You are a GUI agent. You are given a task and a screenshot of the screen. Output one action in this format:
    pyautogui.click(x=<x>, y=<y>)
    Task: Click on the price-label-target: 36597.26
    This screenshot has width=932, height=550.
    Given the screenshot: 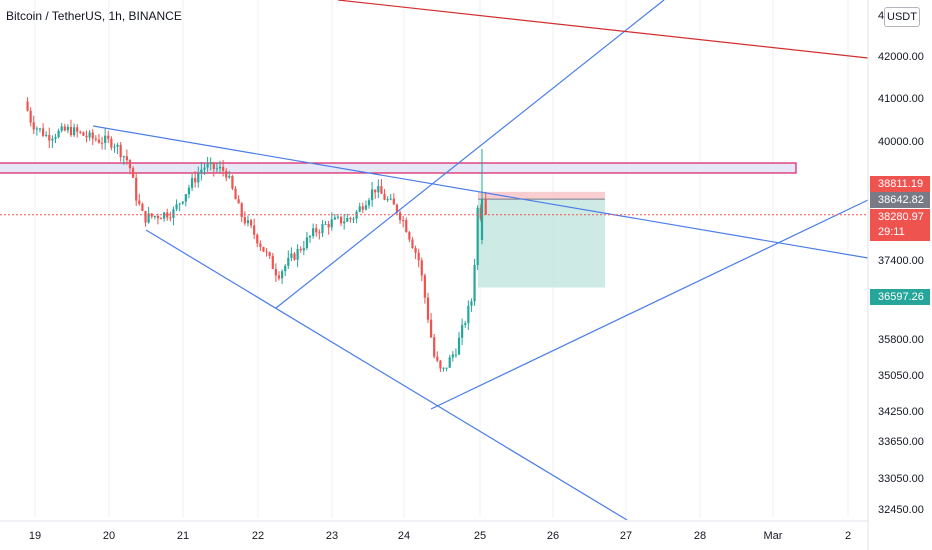 What is the action you would take?
    pyautogui.click(x=900, y=297)
    